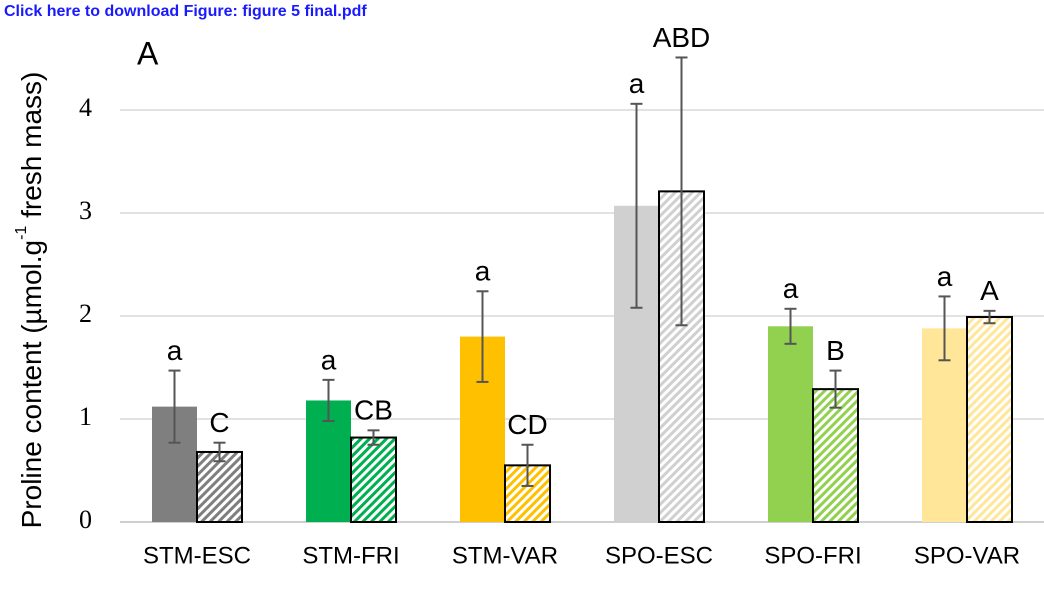  I want to click on y-tick-label: 0, so click(85, 519).